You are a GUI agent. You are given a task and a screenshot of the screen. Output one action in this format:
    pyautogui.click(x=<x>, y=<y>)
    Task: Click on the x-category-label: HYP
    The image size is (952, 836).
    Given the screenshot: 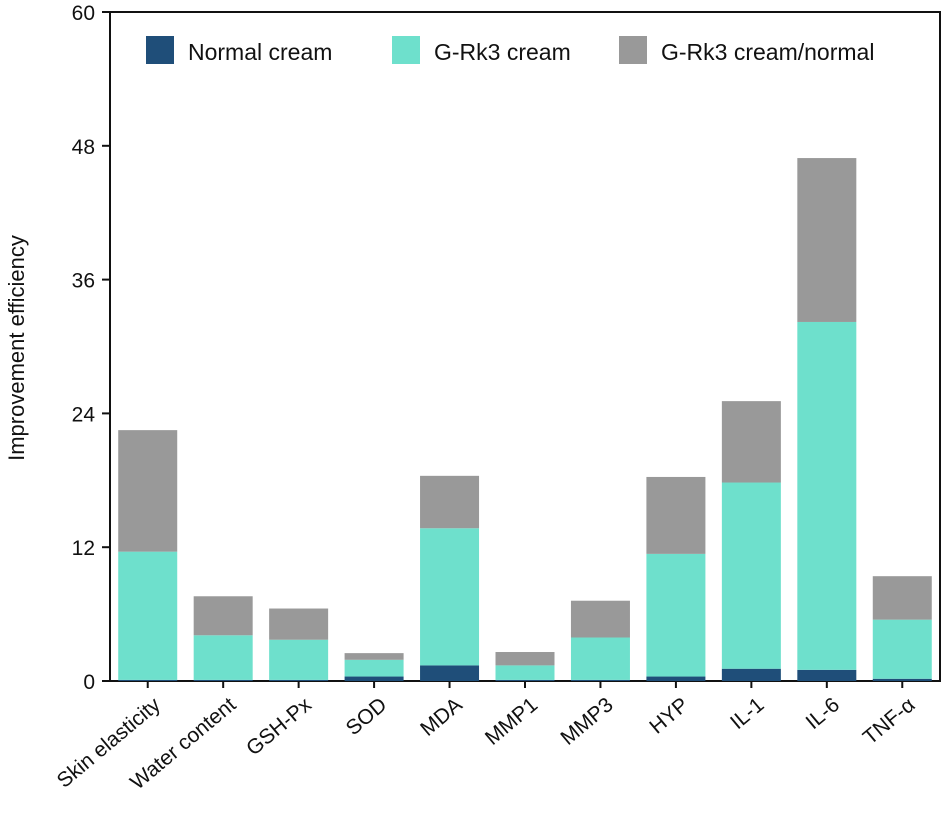 What is the action you would take?
    pyautogui.click(x=669, y=715)
    